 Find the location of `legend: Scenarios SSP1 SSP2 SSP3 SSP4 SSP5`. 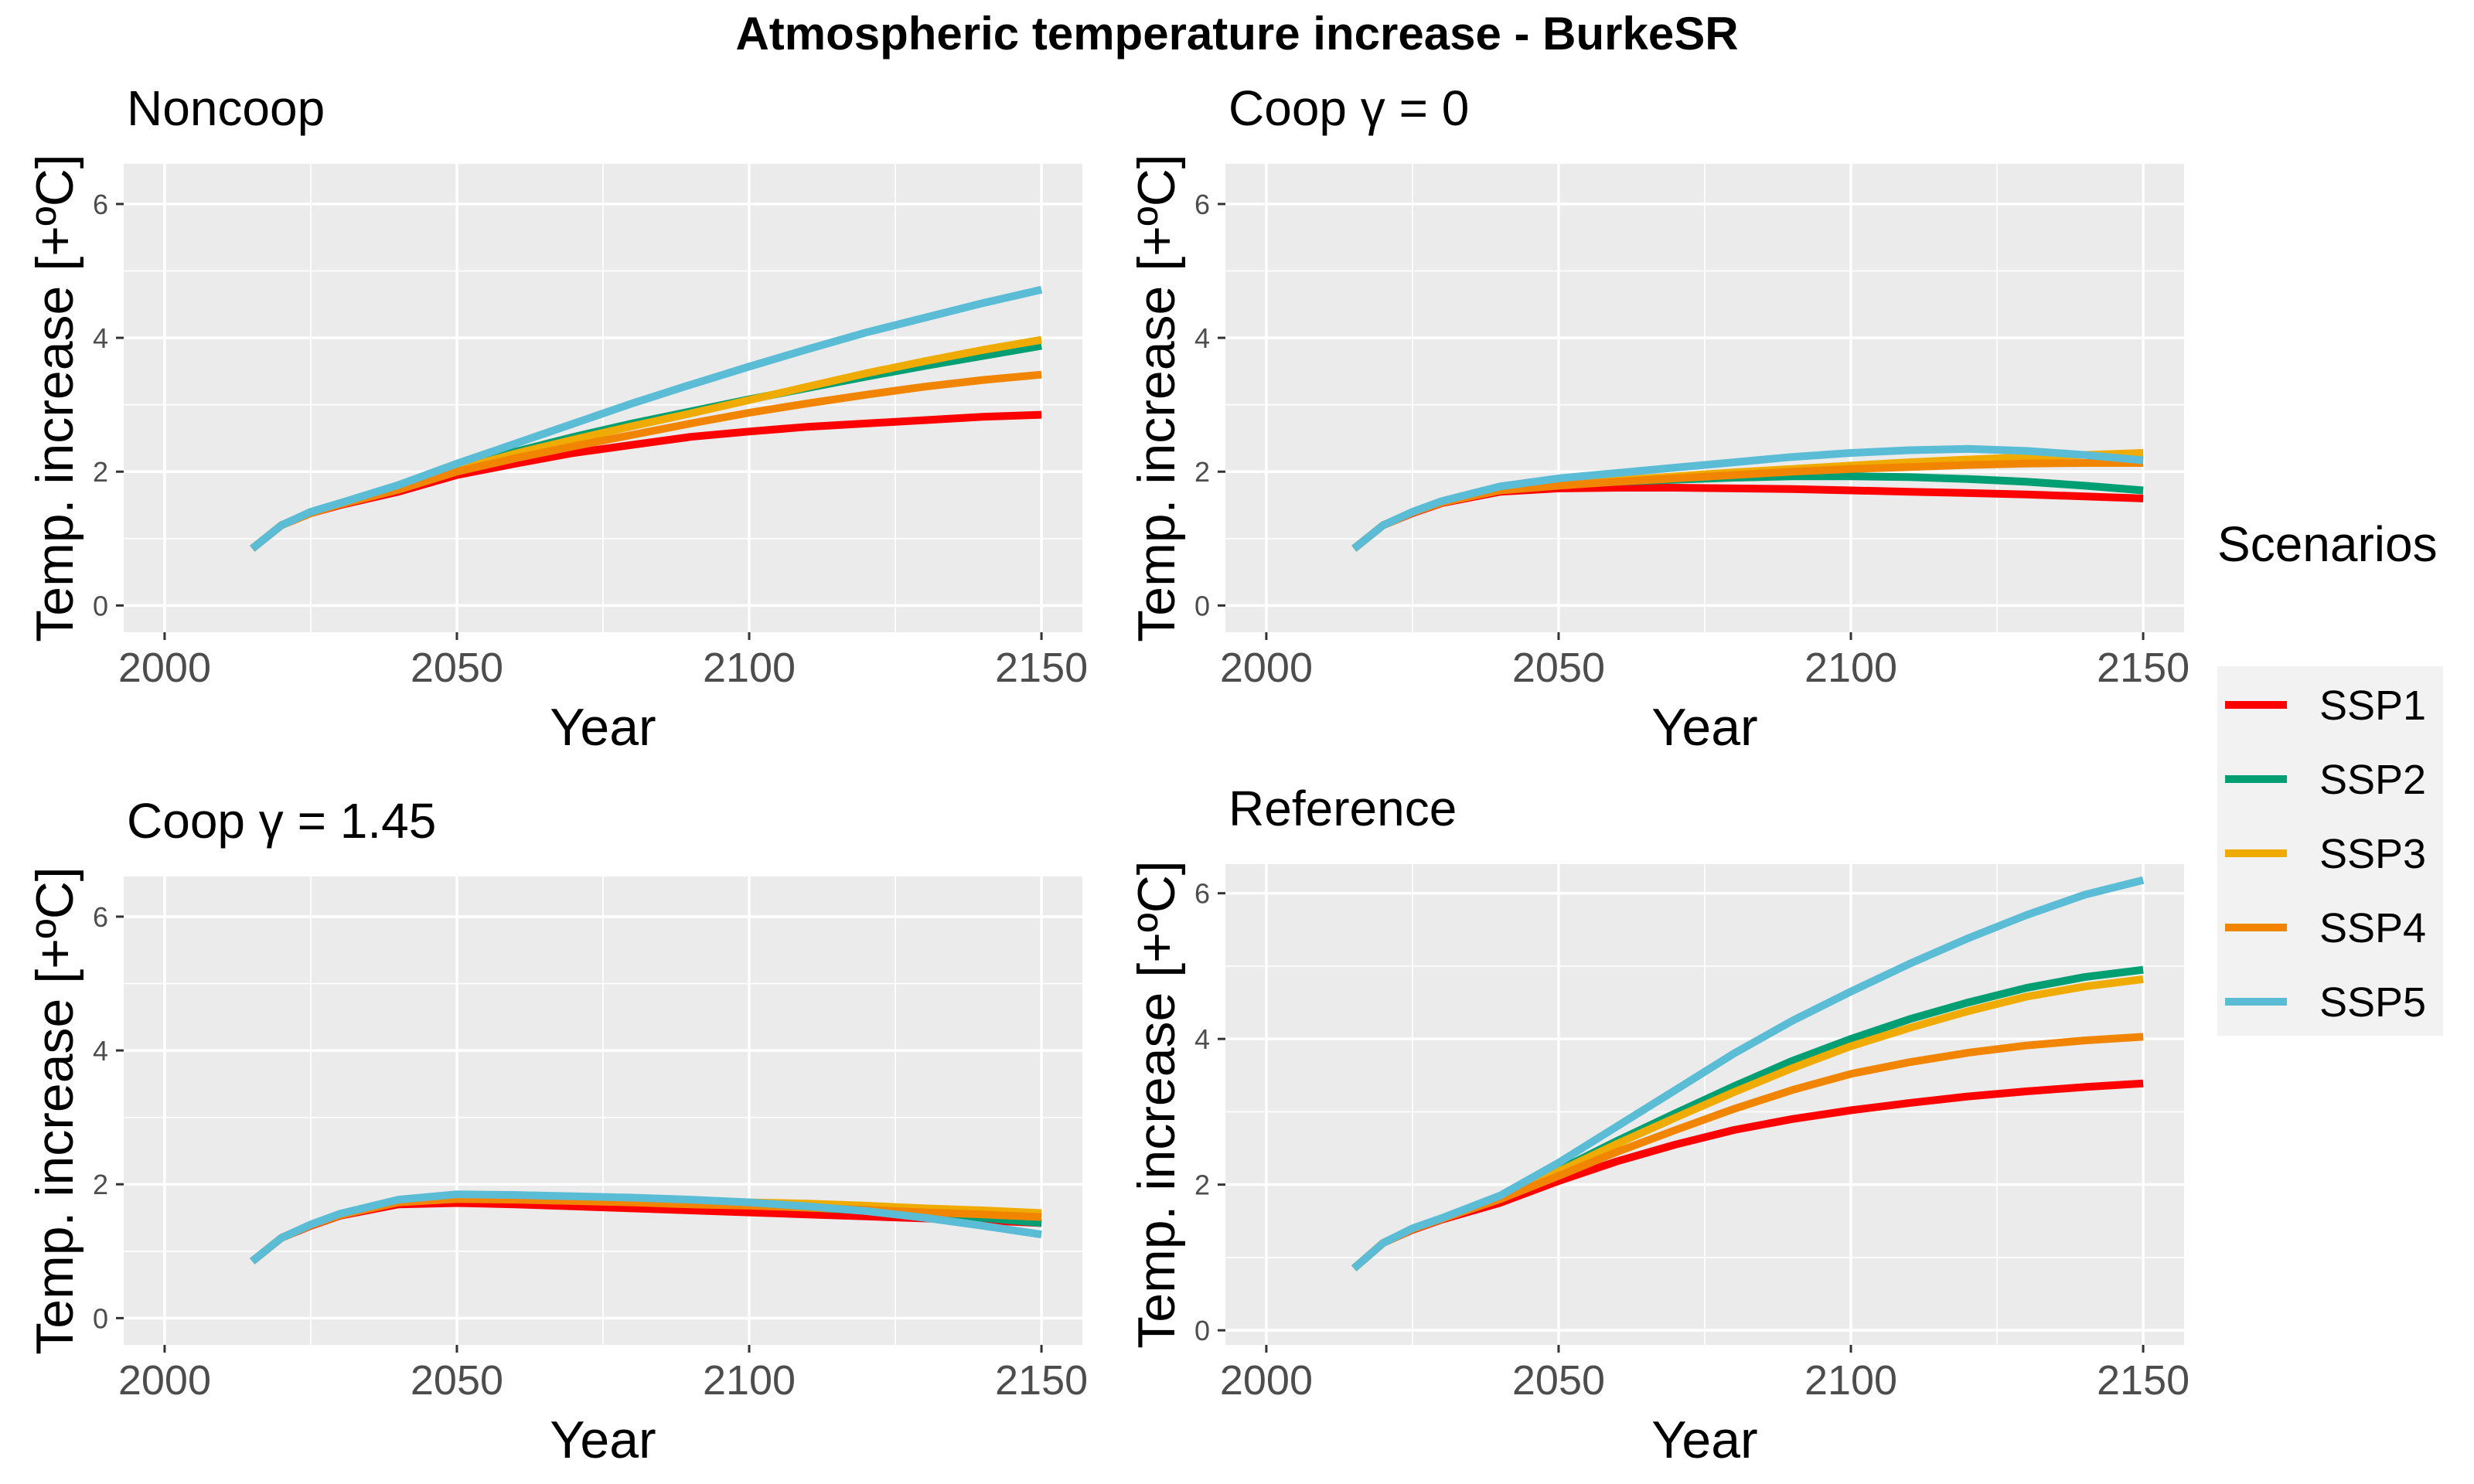

legend: Scenarios SSP1 SSP2 SSP3 SSP4 SSP5 is located at coordinates (2330, 776).